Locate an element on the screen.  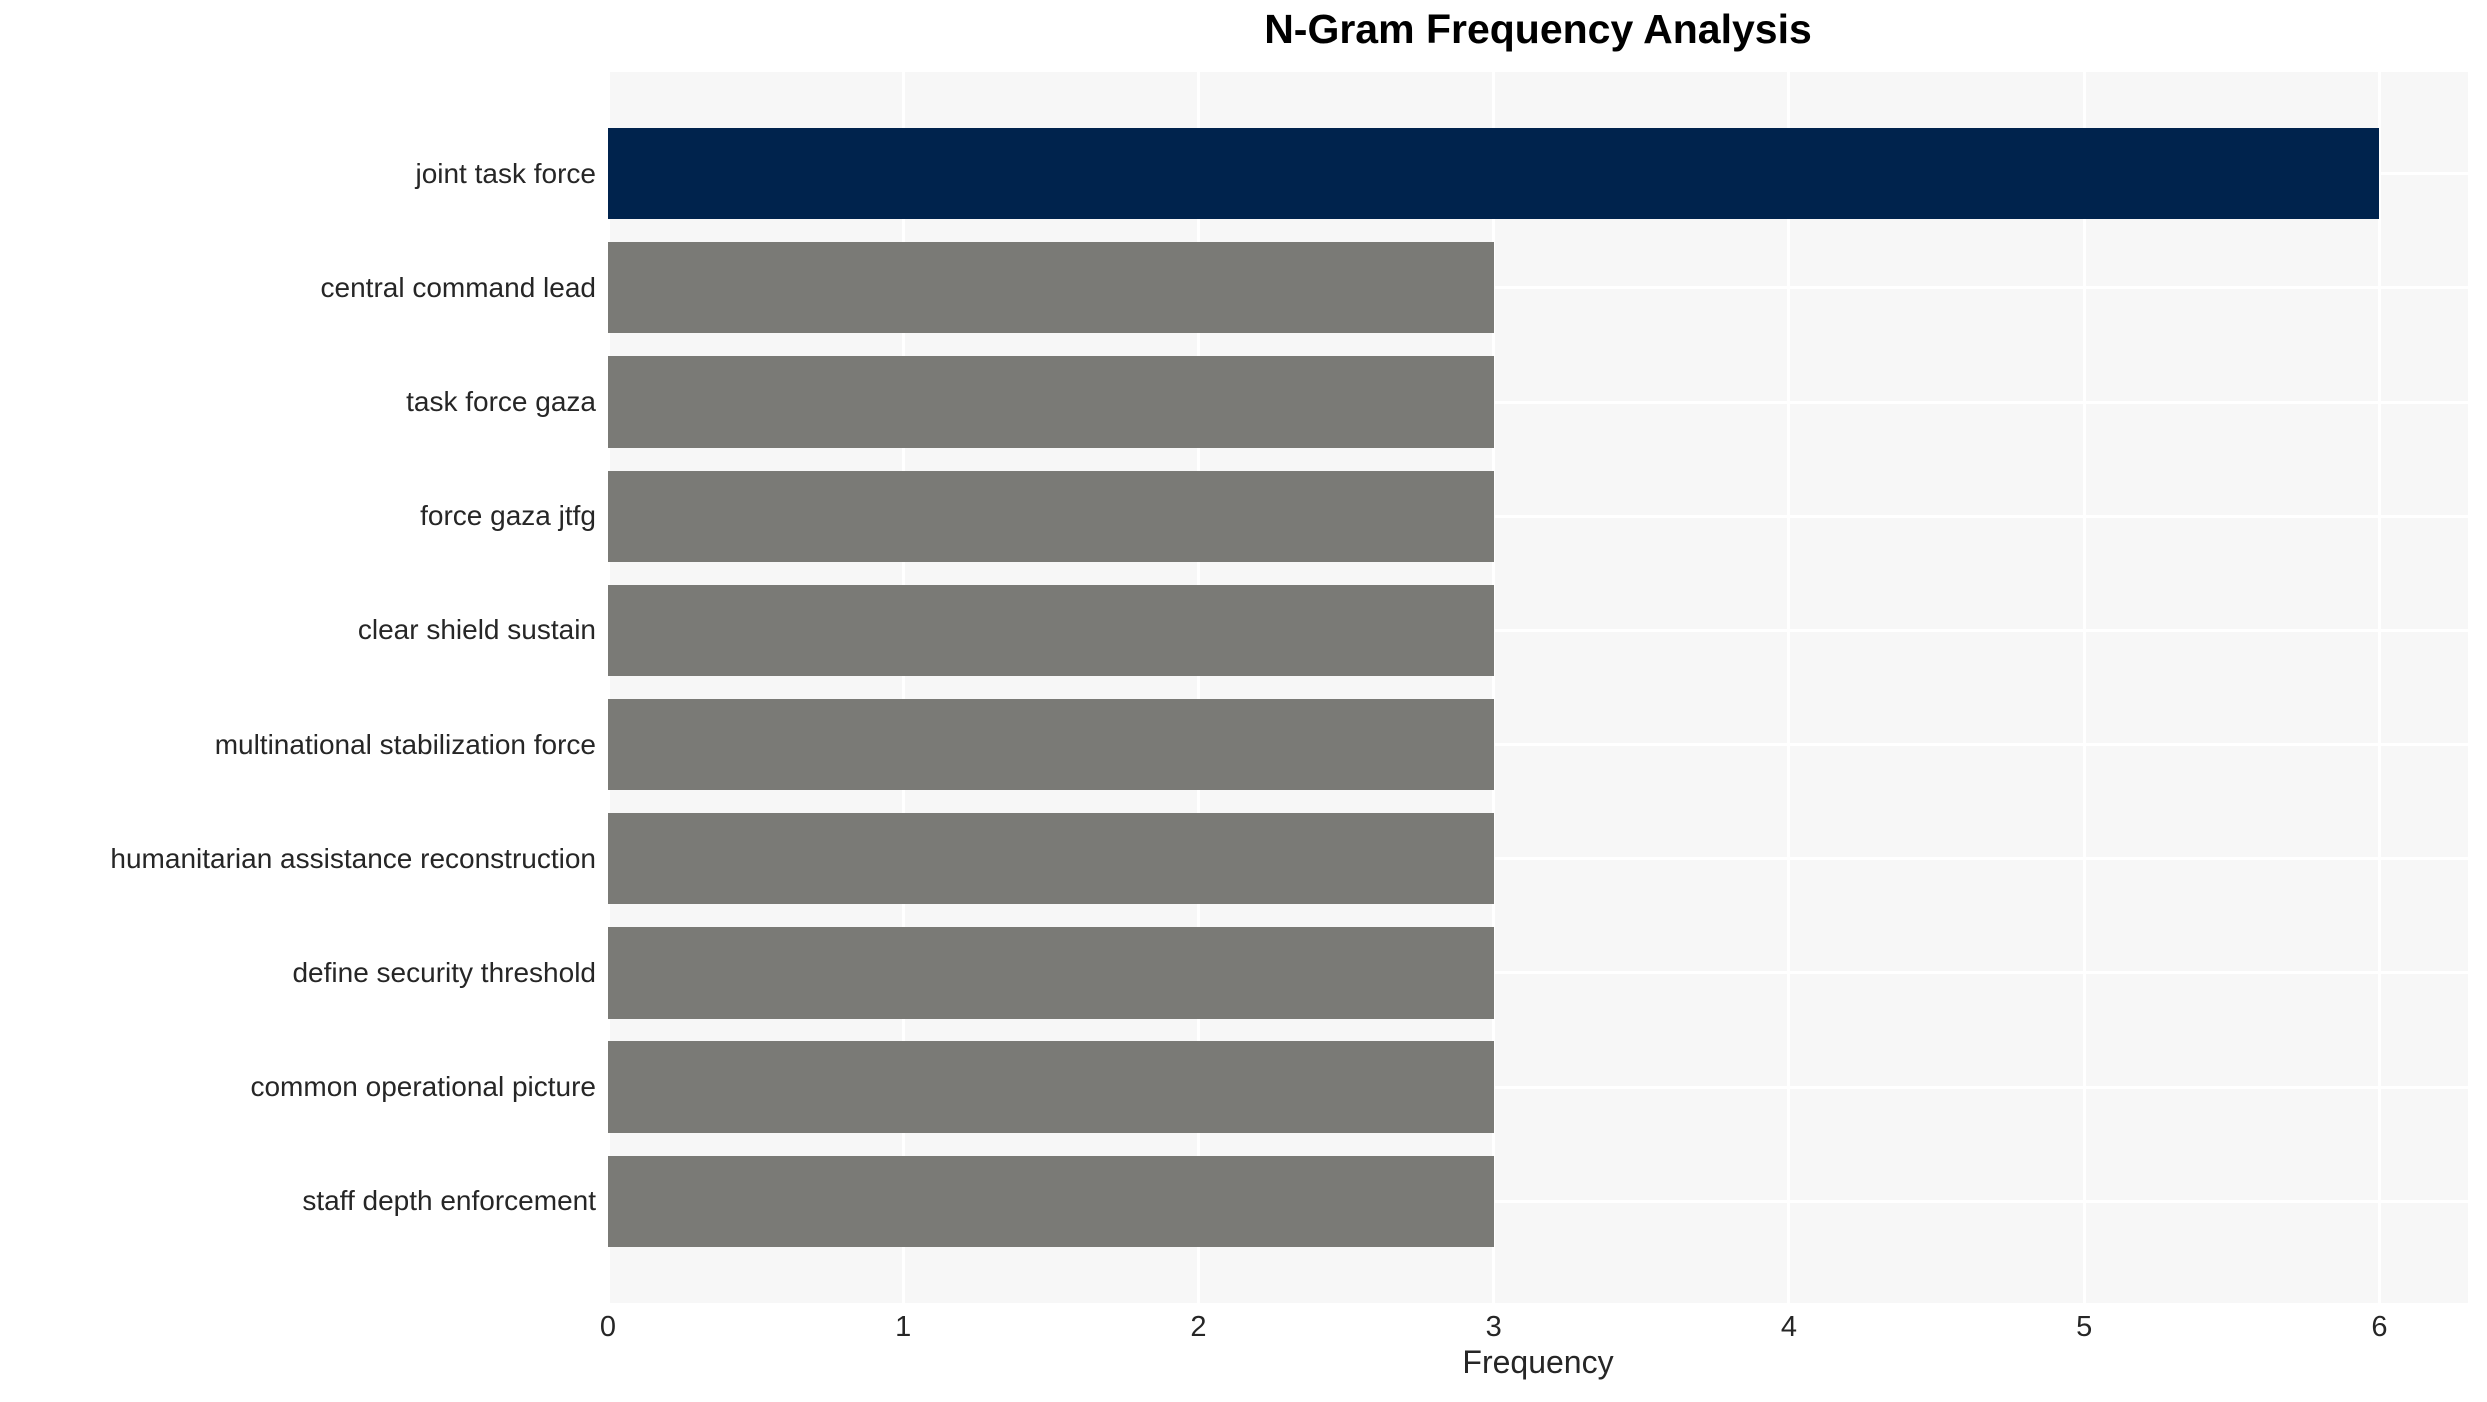
category-label: force gaza jtfg is located at coordinates (508, 516).